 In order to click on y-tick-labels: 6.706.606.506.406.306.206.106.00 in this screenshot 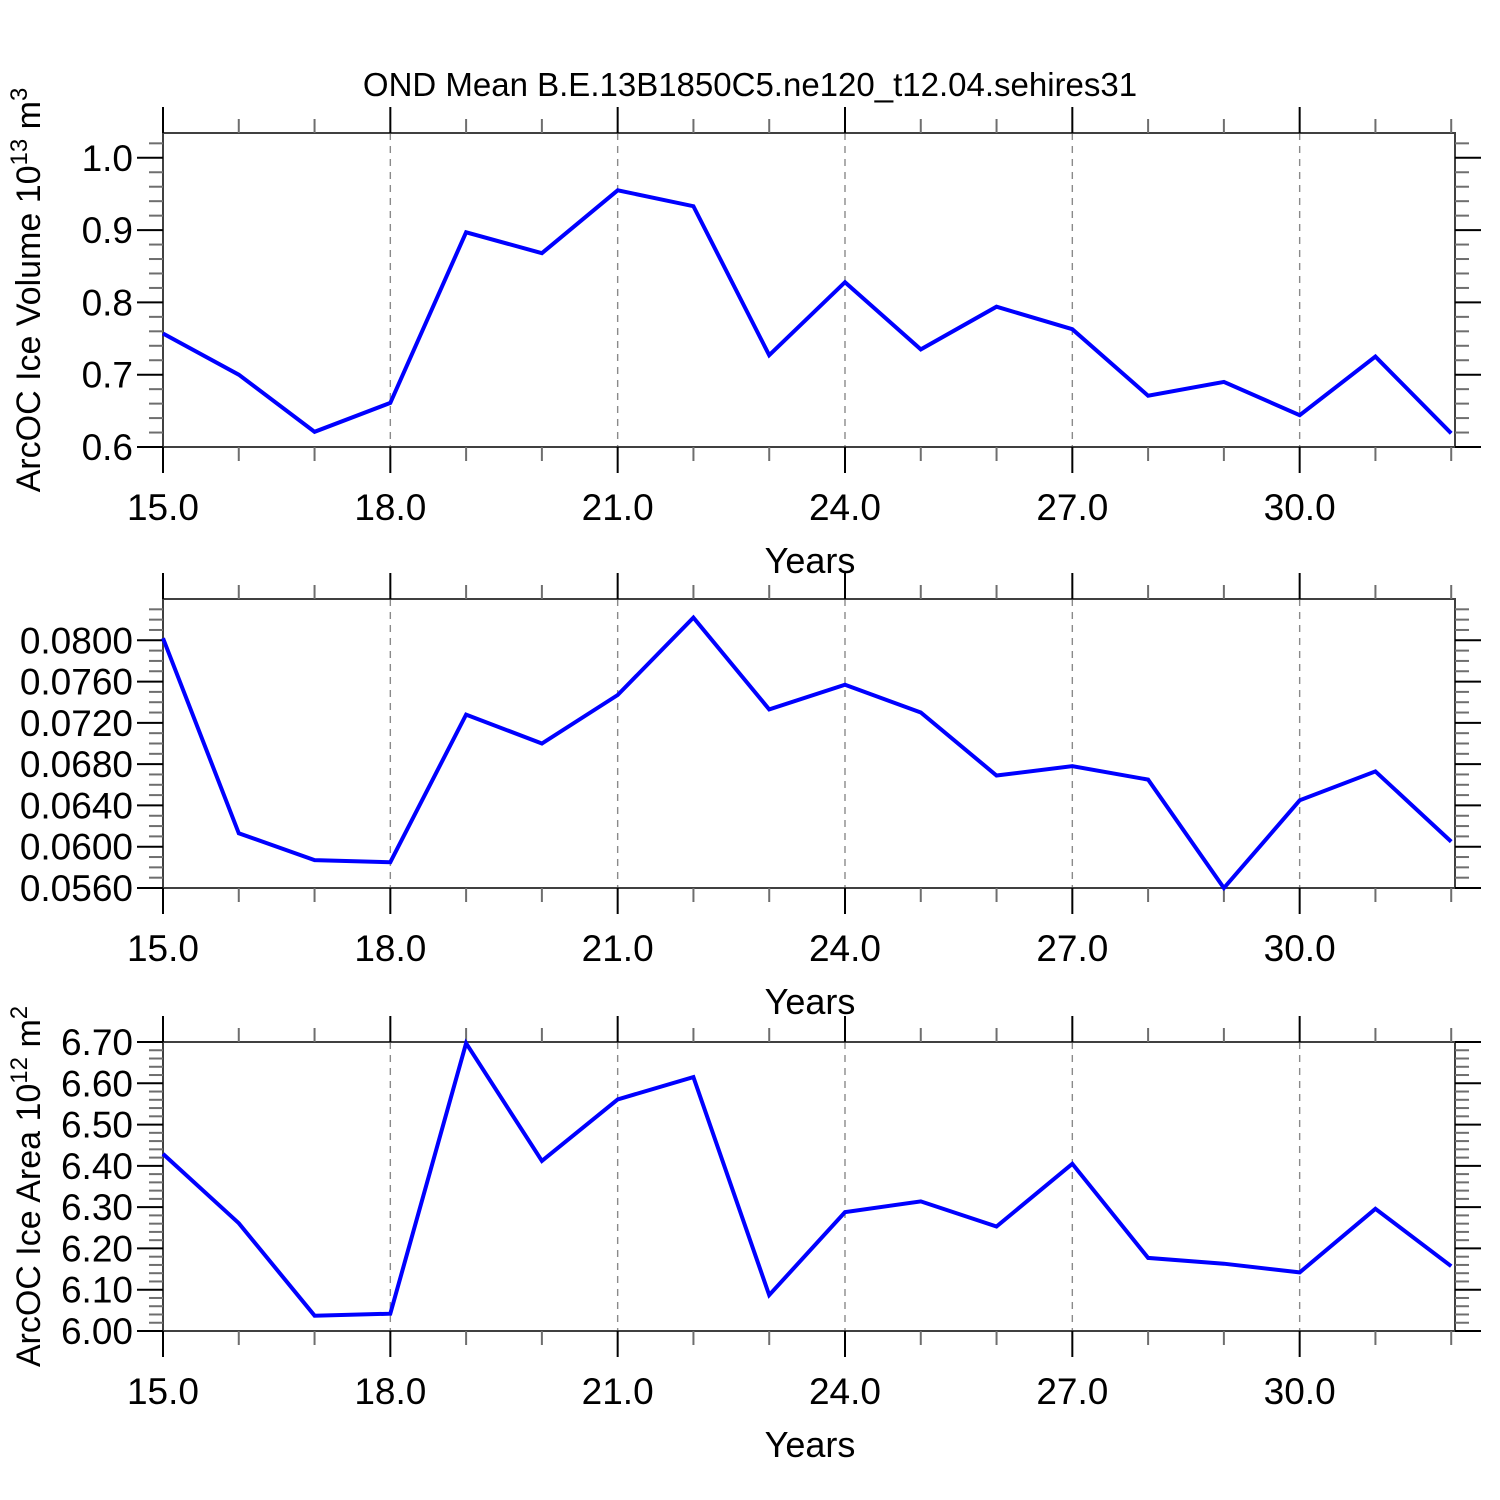, I will do `click(97, 1187)`.